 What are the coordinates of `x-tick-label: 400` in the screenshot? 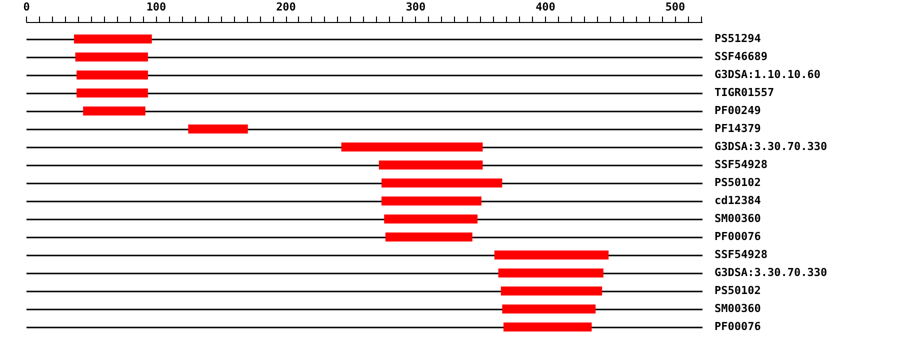 It's located at (546, 7).